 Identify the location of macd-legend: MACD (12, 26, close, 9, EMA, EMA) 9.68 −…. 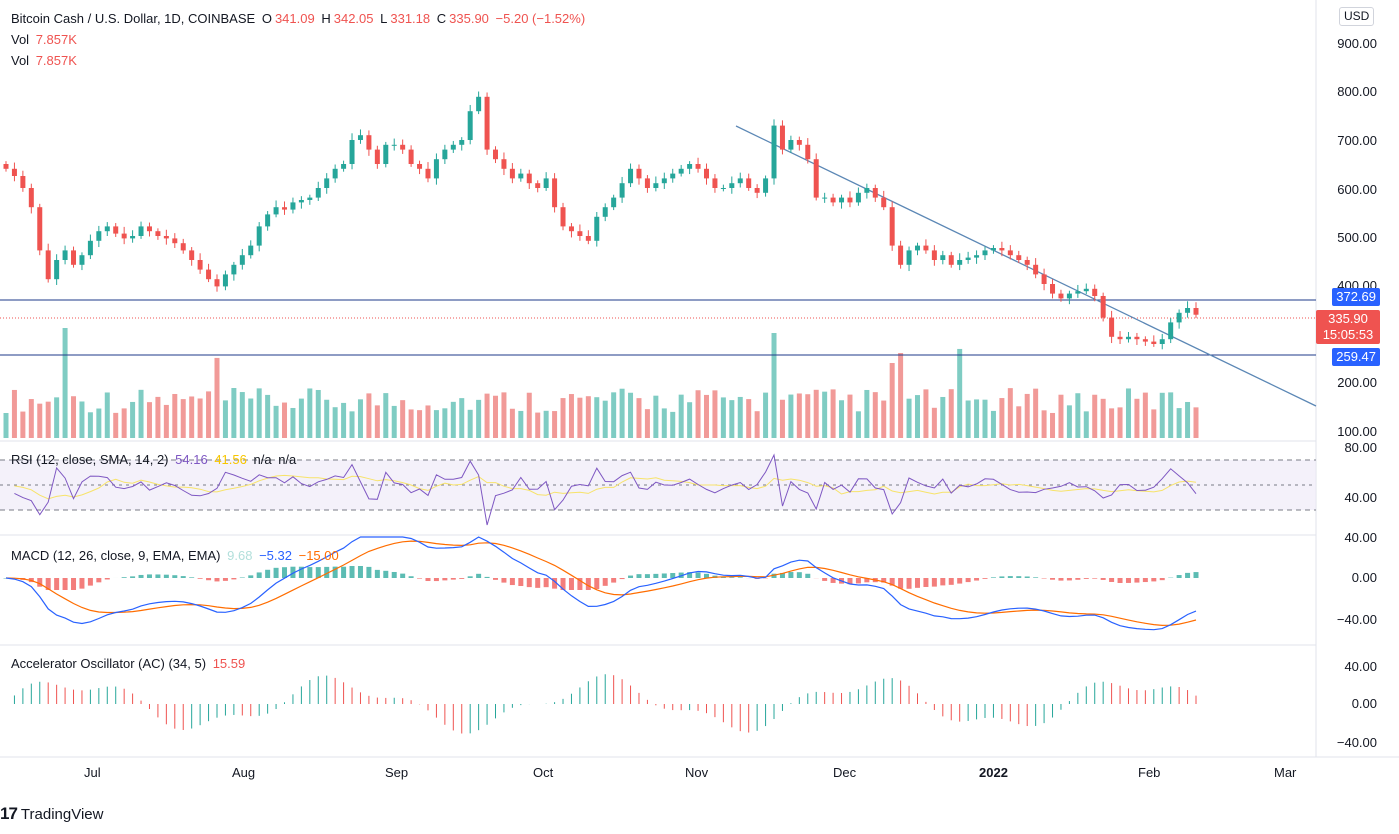
(176, 556).